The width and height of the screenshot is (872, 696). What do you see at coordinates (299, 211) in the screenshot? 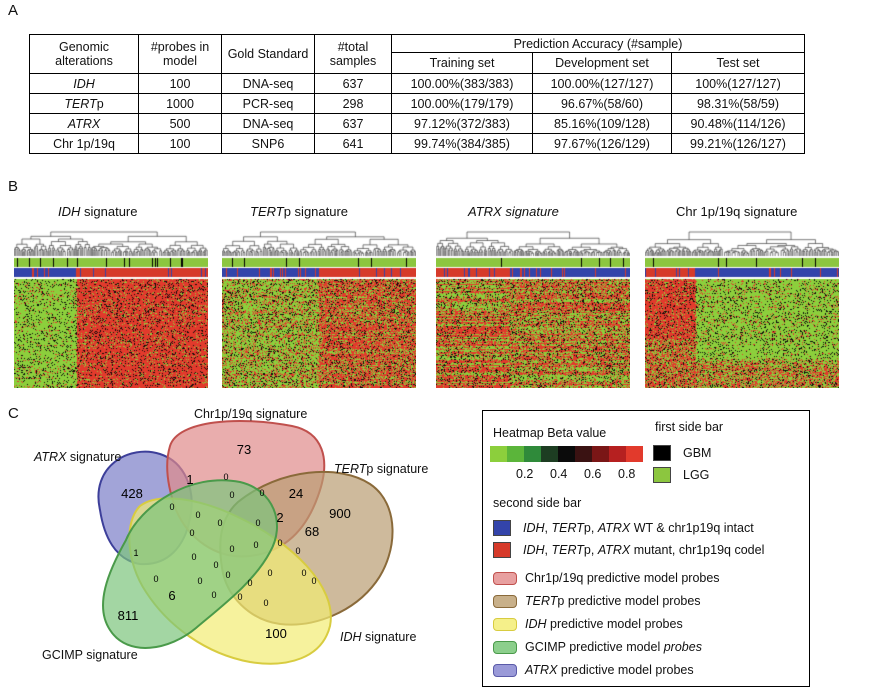
I see `heatmap-title-tert: TERTp signature` at bounding box center [299, 211].